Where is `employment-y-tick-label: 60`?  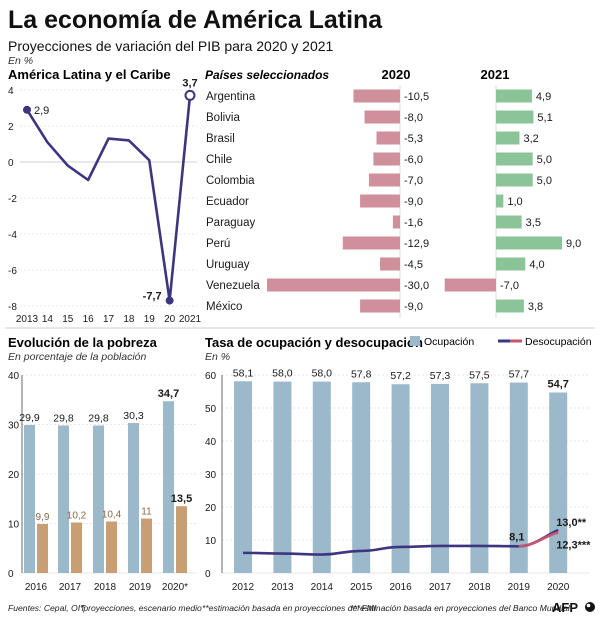 employment-y-tick-label: 60 is located at coordinates (211, 376).